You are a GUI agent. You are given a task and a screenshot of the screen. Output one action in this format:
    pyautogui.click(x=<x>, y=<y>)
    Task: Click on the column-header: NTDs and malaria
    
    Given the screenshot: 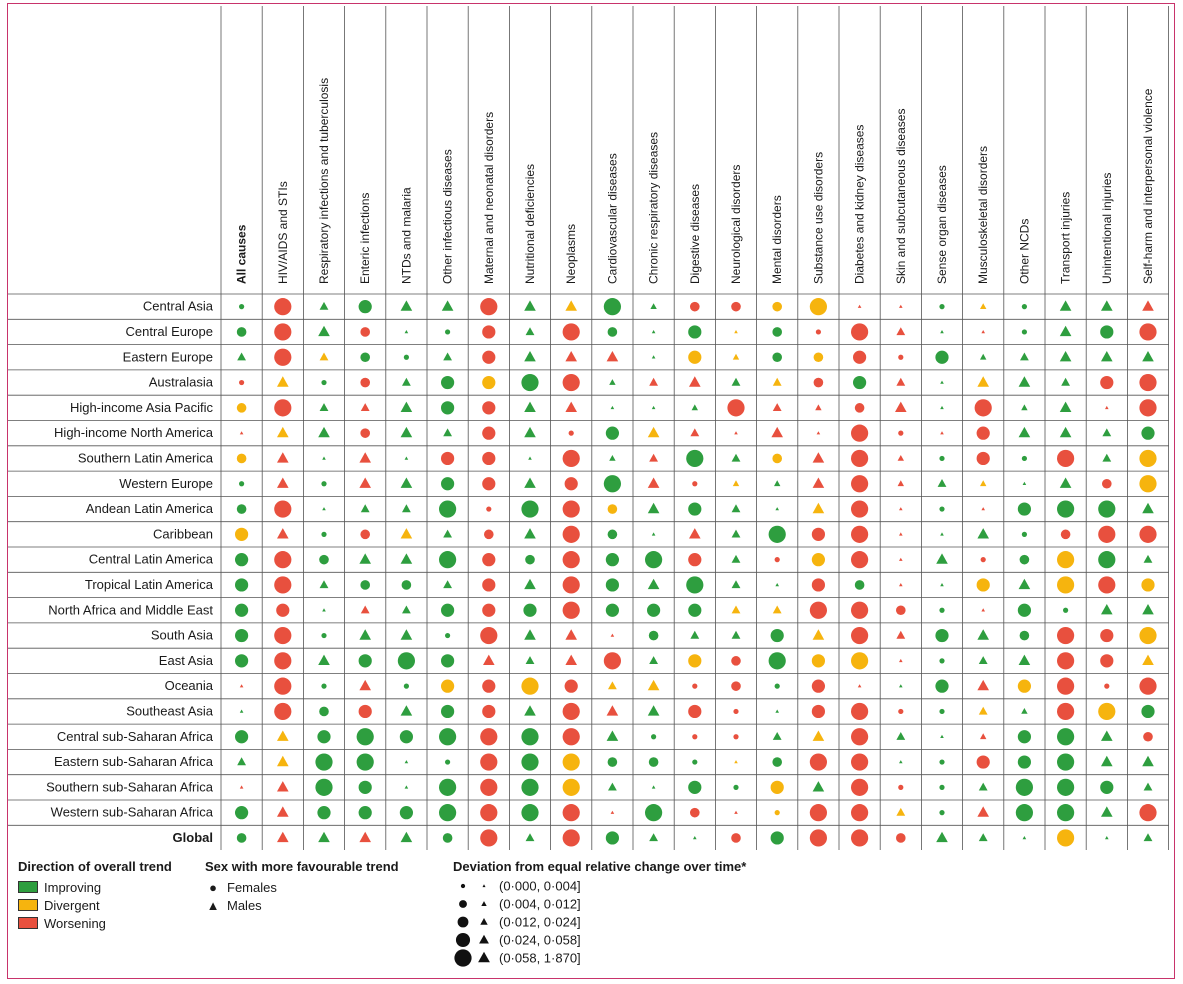 What is the action you would take?
    pyautogui.click(x=406, y=235)
    